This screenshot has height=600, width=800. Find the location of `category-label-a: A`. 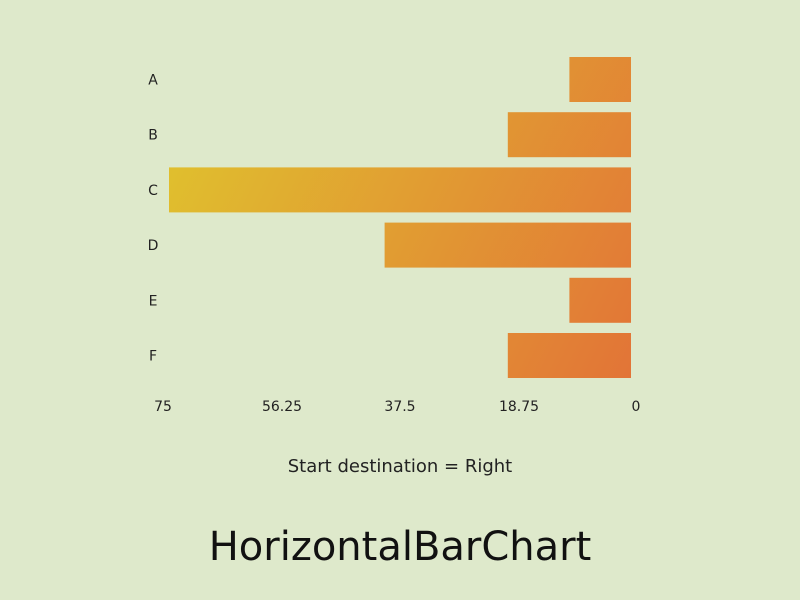

category-label-a: A is located at coordinates (153, 81).